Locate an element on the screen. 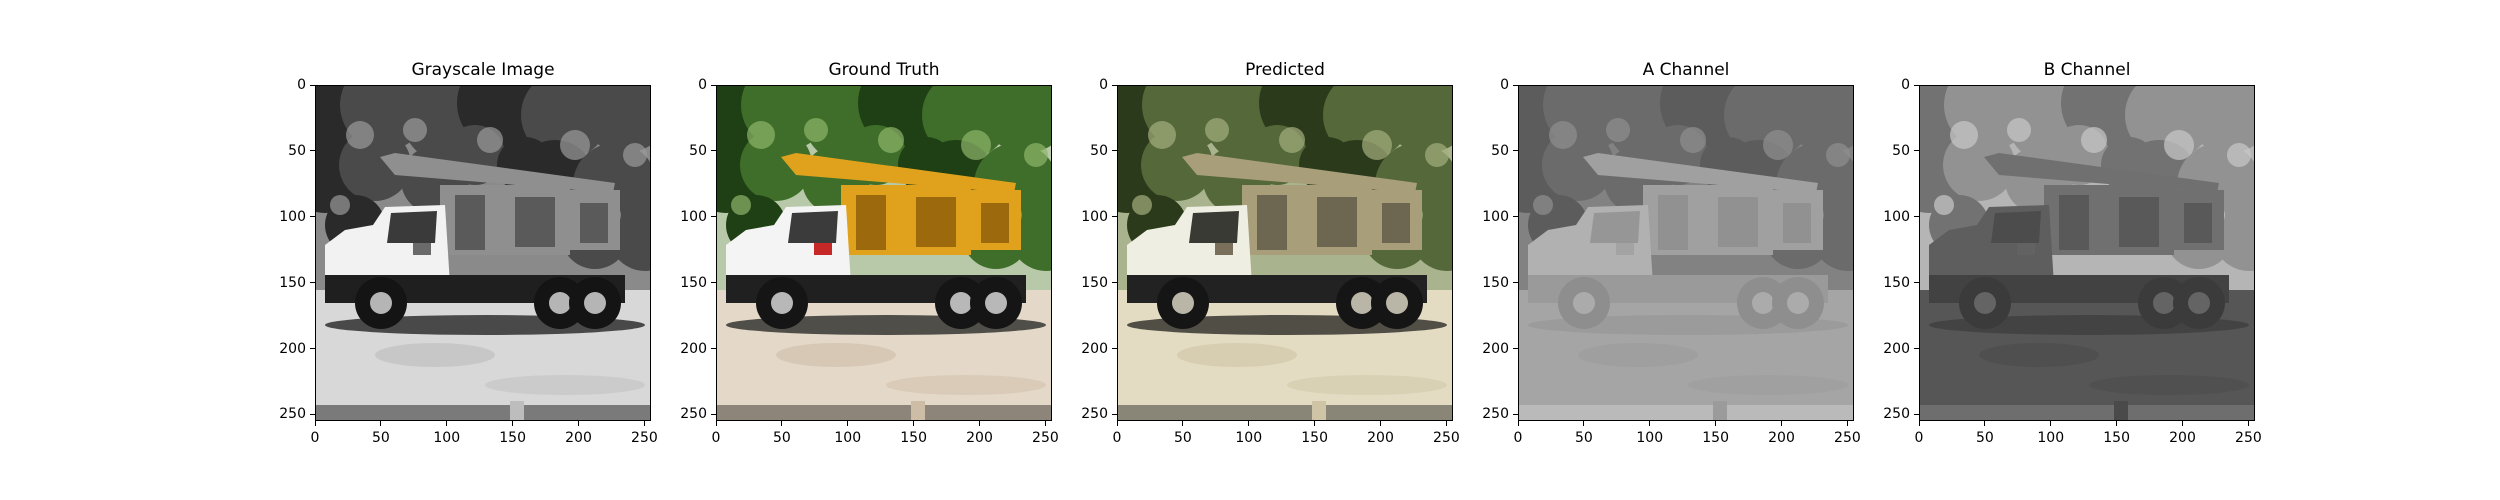  panel-title: B Channel is located at coordinates (2087, 70).